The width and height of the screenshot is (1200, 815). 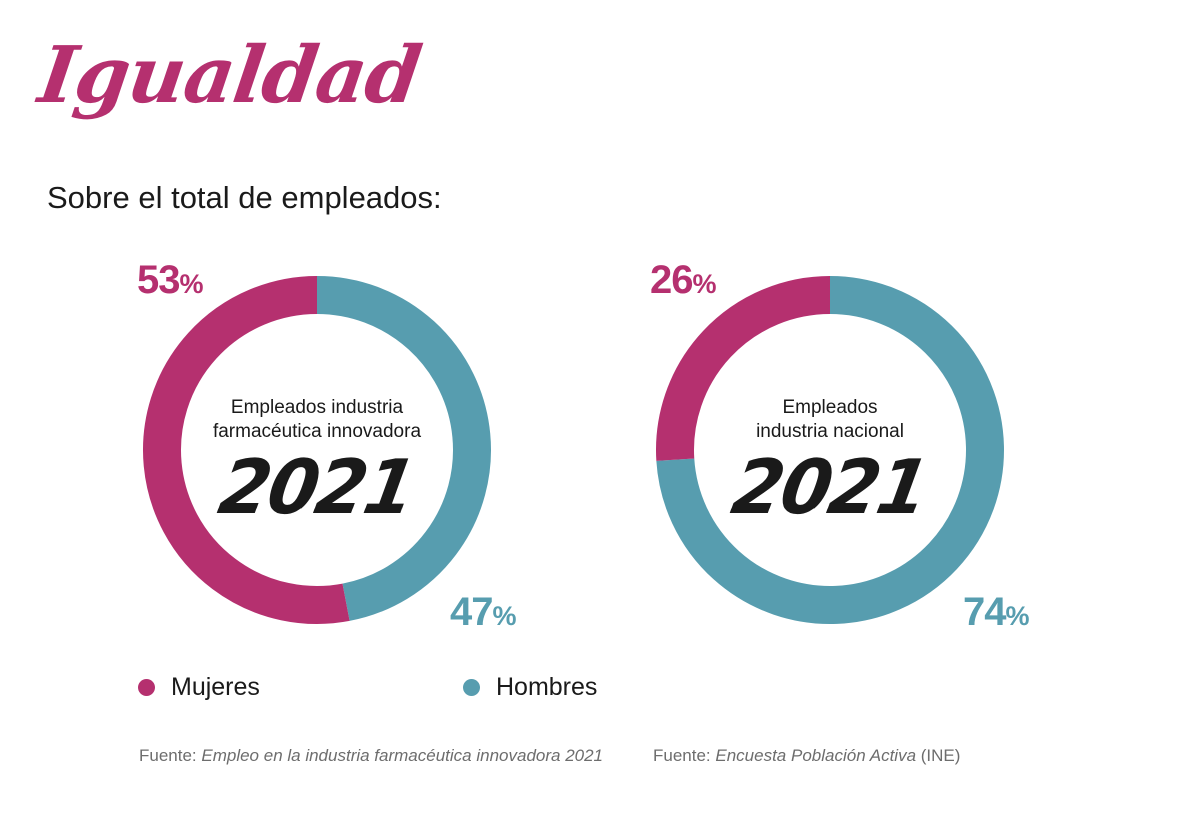 What do you see at coordinates (244, 197) in the screenshot?
I see `page-subtitle: Sobre el total de empleados:` at bounding box center [244, 197].